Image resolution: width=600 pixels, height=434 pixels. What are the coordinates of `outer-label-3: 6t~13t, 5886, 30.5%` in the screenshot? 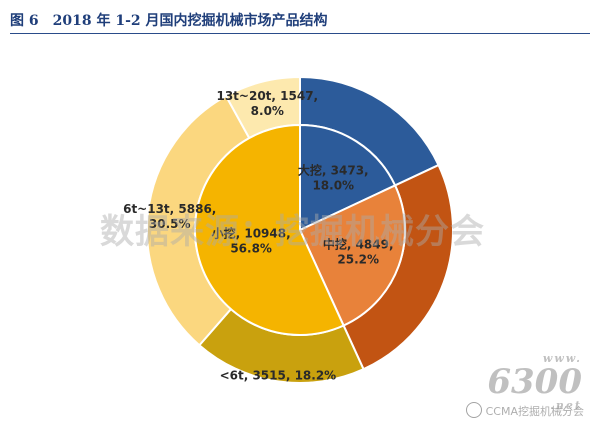 It's located at (169, 216).